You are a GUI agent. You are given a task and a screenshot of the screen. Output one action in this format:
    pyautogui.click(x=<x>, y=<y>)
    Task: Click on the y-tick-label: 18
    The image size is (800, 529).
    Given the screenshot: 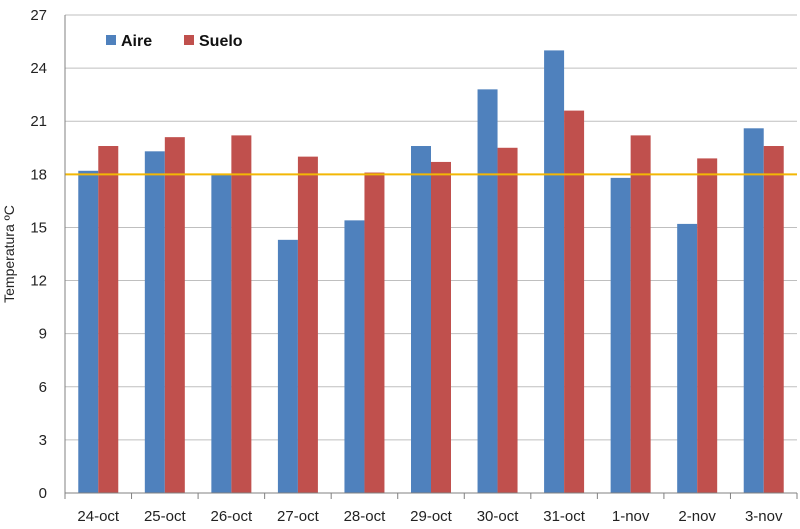 What is the action you would take?
    pyautogui.click(x=38, y=174)
    